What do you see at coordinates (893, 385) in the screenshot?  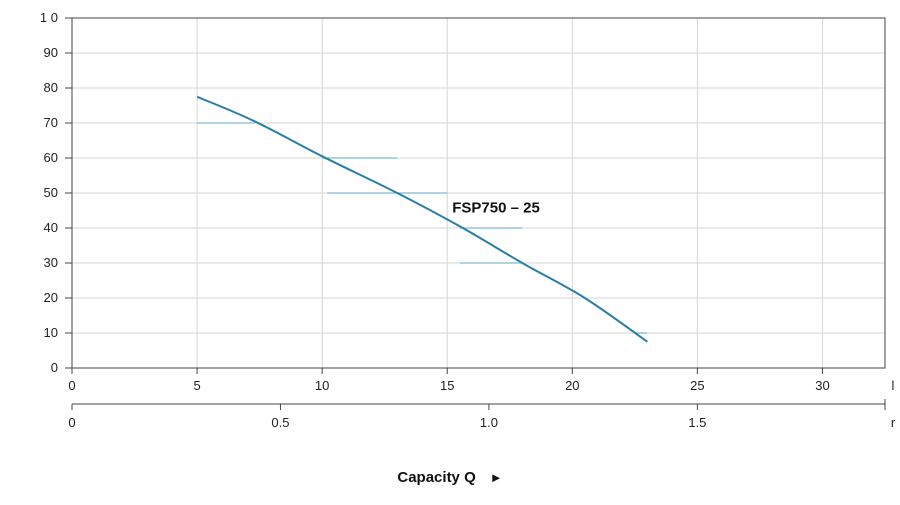 I see `x-axis-unit-fragment: l` at bounding box center [893, 385].